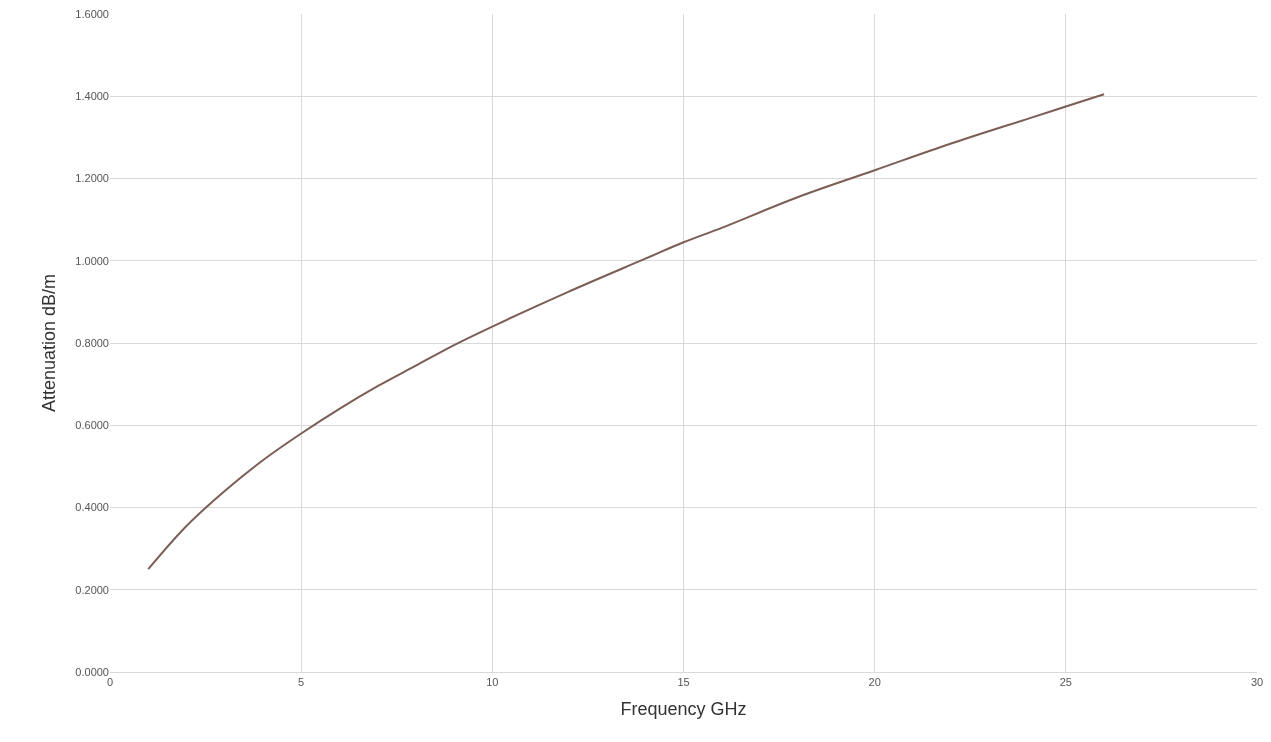 This screenshot has height=742, width=1271. Describe the element at coordinates (301, 682) in the screenshot. I see `x-tick-label: 5` at that location.